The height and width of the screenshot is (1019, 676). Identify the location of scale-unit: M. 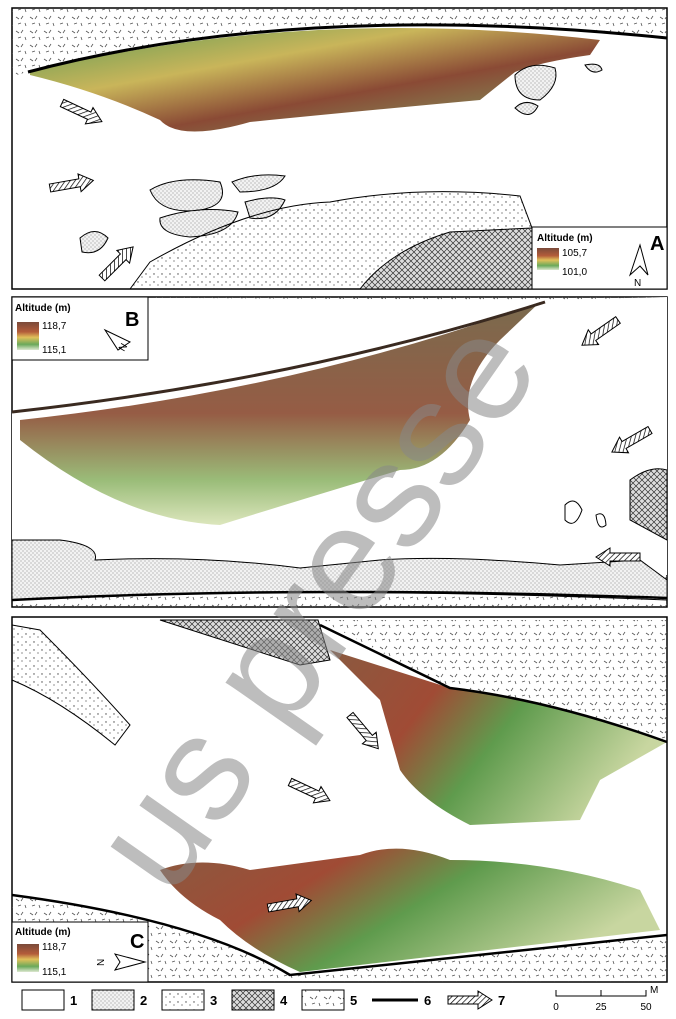
(654, 990).